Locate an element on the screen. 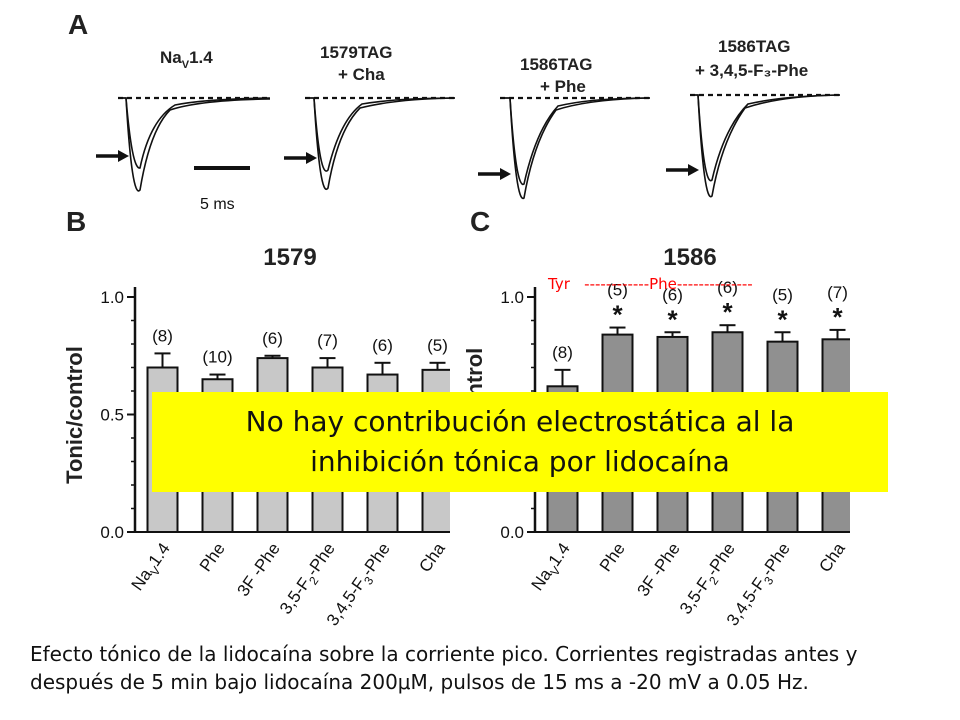  panel-label-b: B is located at coordinates (76, 221).